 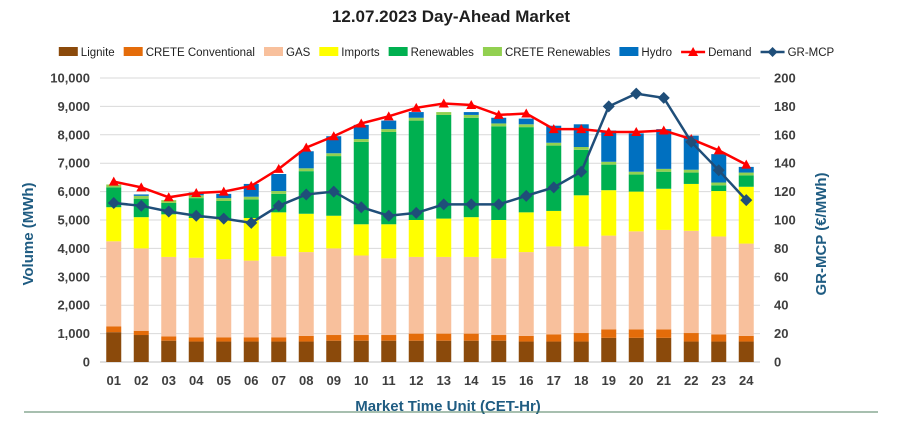 I want to click on legend-label: Lignite, so click(x=98, y=53).